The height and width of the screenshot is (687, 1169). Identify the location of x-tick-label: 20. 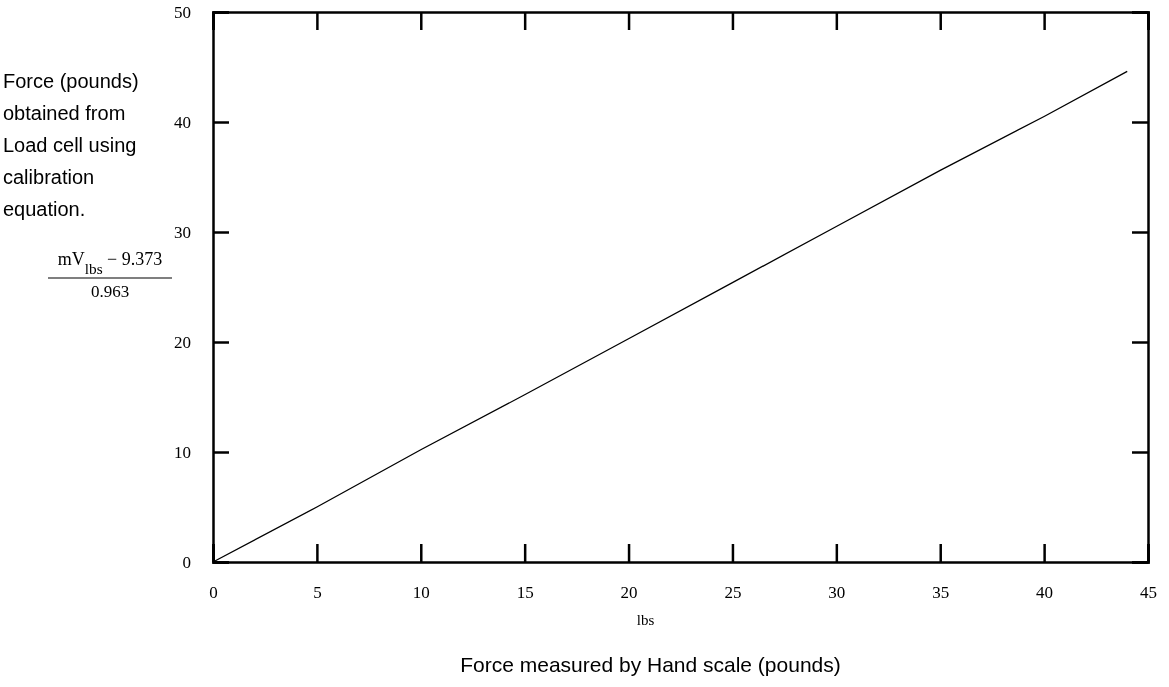
(629, 593).